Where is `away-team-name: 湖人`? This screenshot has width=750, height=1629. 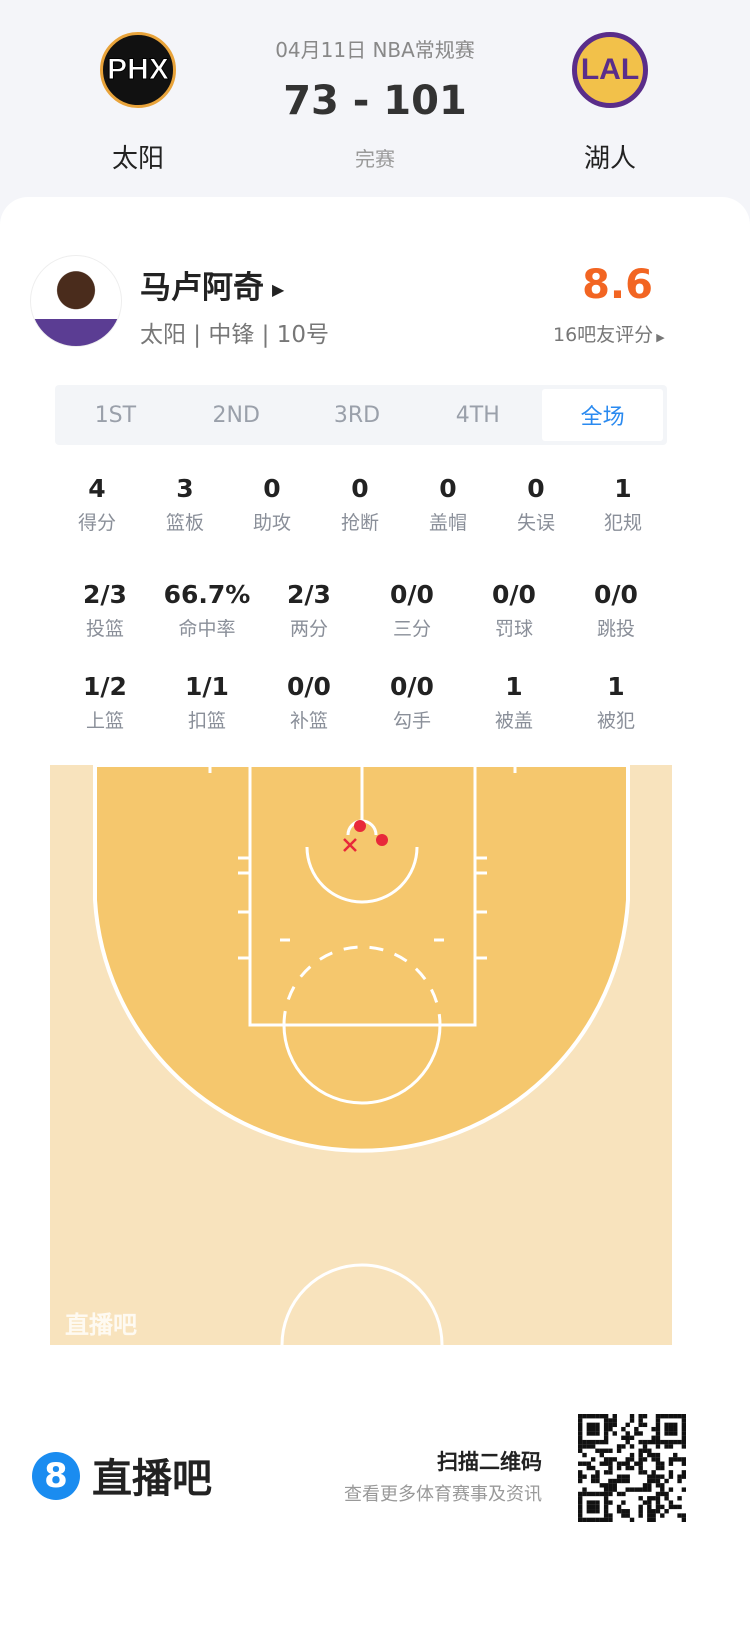 away-team-name: 湖人 is located at coordinates (609, 159).